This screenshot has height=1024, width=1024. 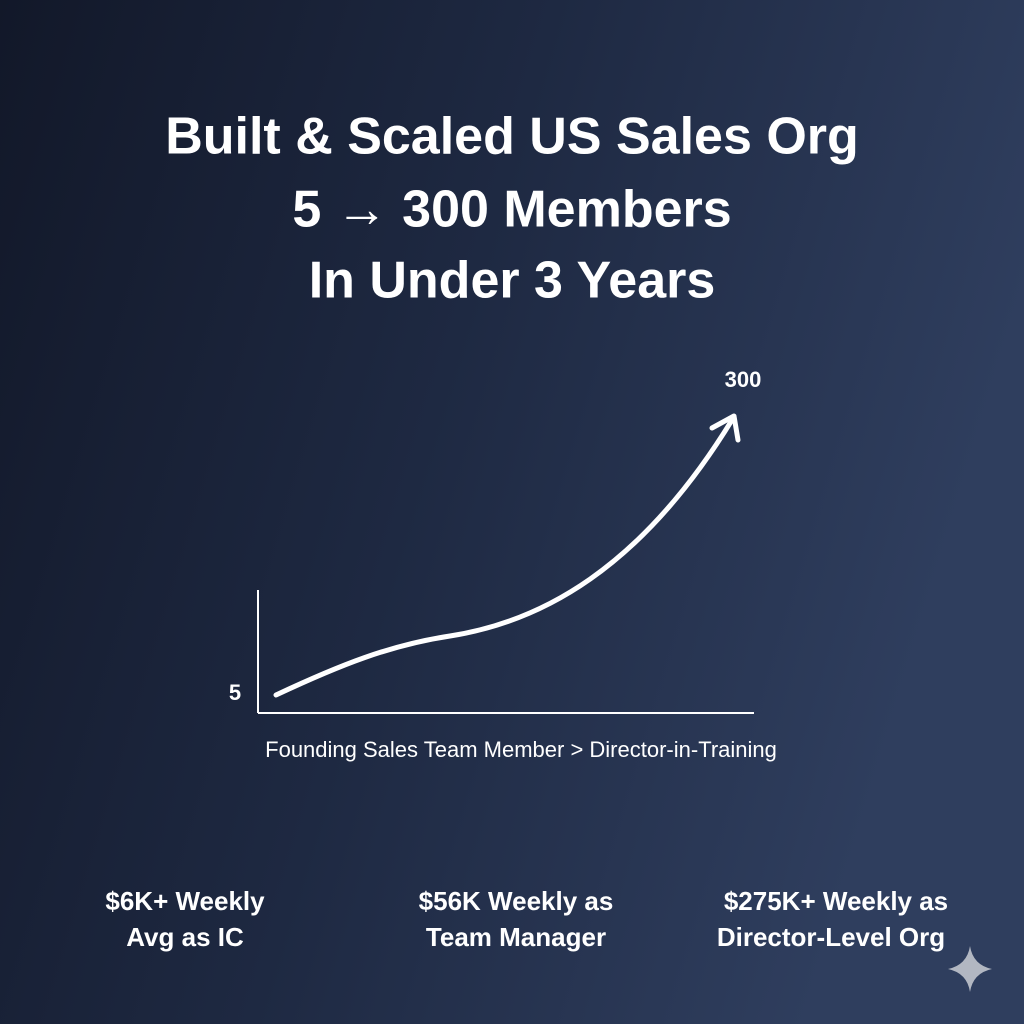 What do you see at coordinates (512, 281) in the screenshot?
I see `title-line: In Under 3 Years` at bounding box center [512, 281].